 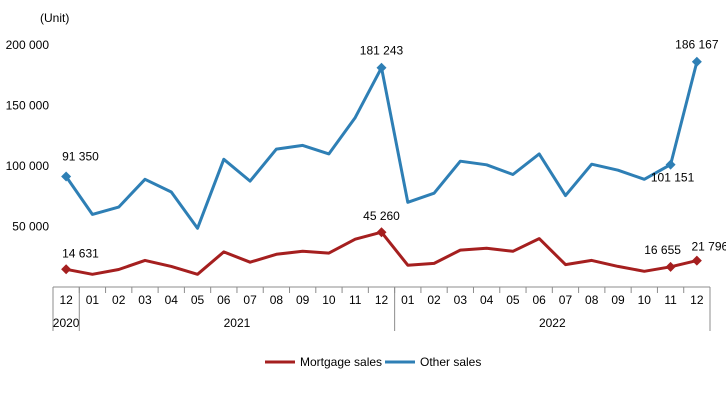 I want to click on y-tick-label: 50 000, so click(x=30, y=227).